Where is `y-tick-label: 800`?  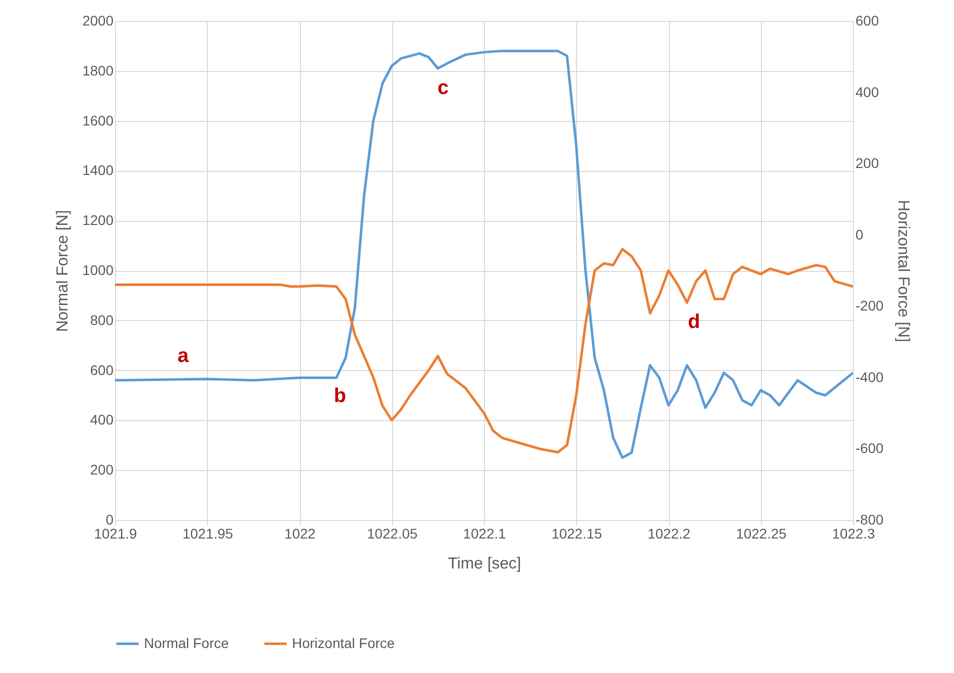
y-tick-label: 800 is located at coordinates (102, 320).